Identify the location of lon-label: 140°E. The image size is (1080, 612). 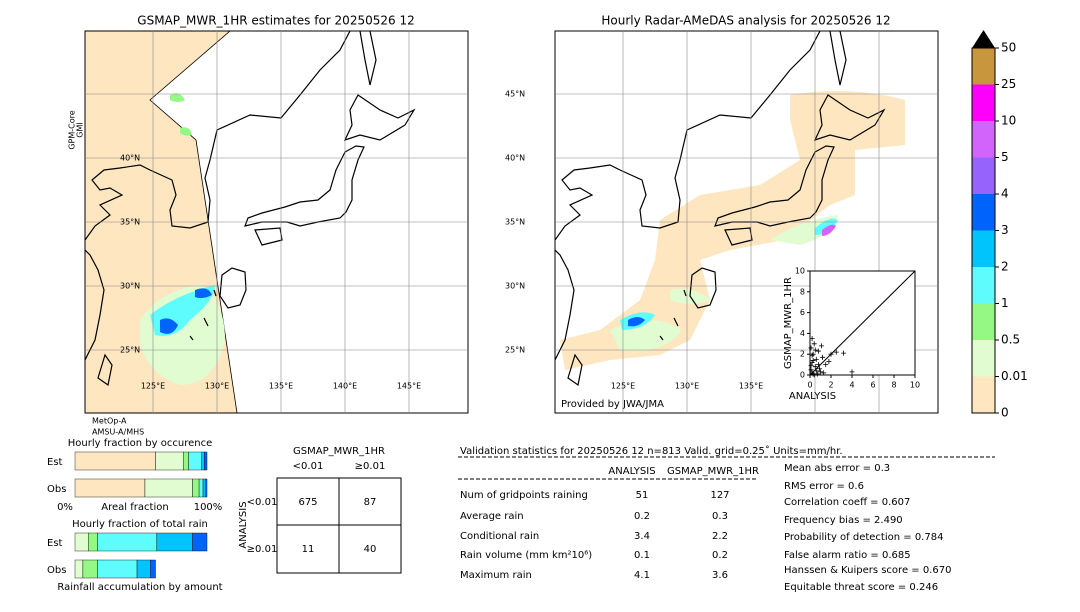
(345, 386).